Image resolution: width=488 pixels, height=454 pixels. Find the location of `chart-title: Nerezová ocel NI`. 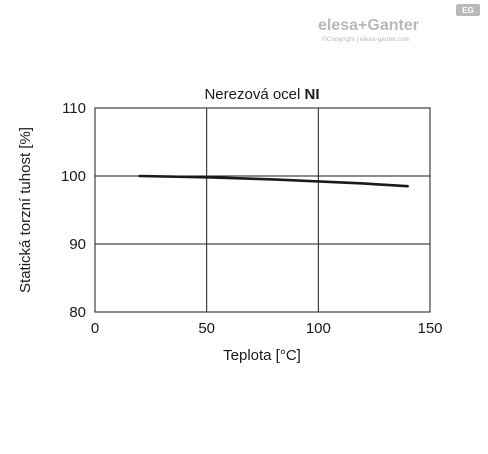

chart-title: Nerezová ocel NI is located at coordinates (261, 94).